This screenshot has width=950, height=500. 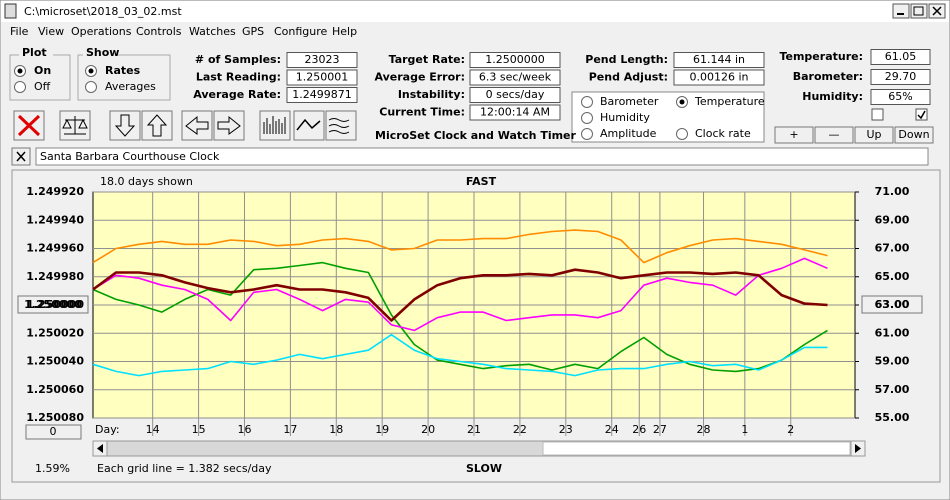 What do you see at coordinates (199, 429) in the screenshot?
I see `x-tick-label: 15` at bounding box center [199, 429].